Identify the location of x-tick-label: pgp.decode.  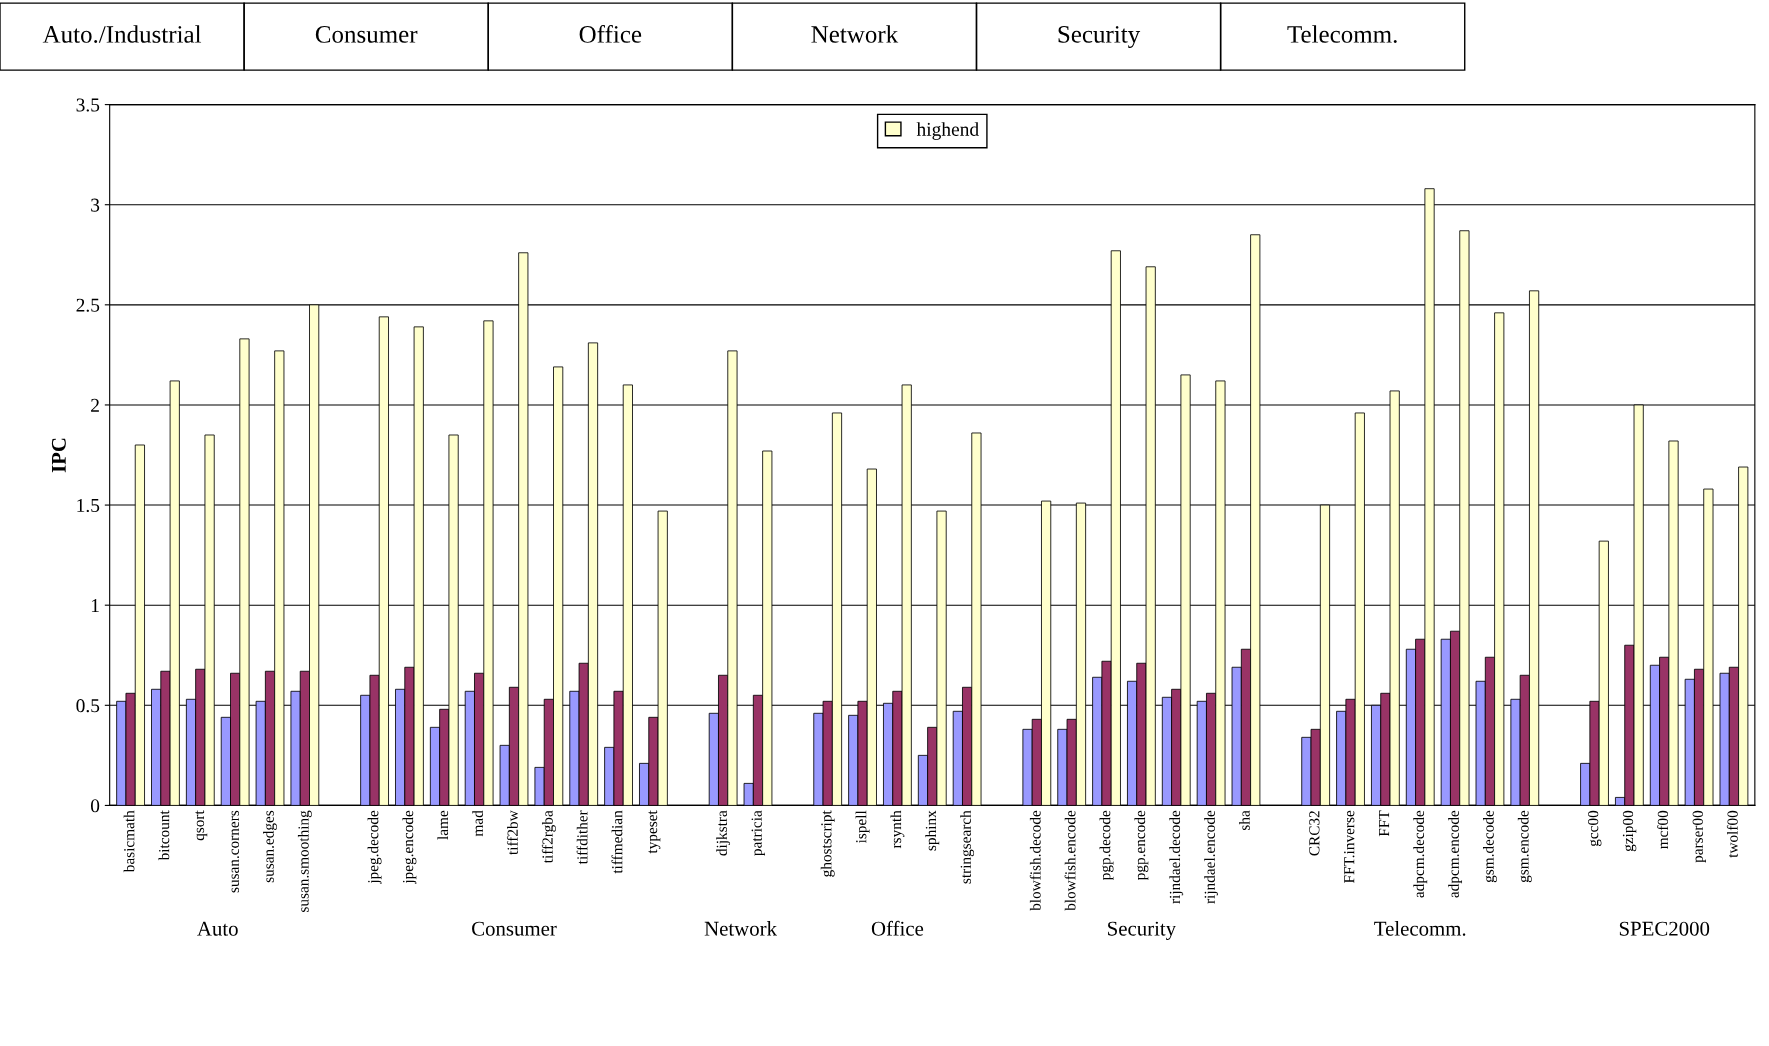
(1106, 845).